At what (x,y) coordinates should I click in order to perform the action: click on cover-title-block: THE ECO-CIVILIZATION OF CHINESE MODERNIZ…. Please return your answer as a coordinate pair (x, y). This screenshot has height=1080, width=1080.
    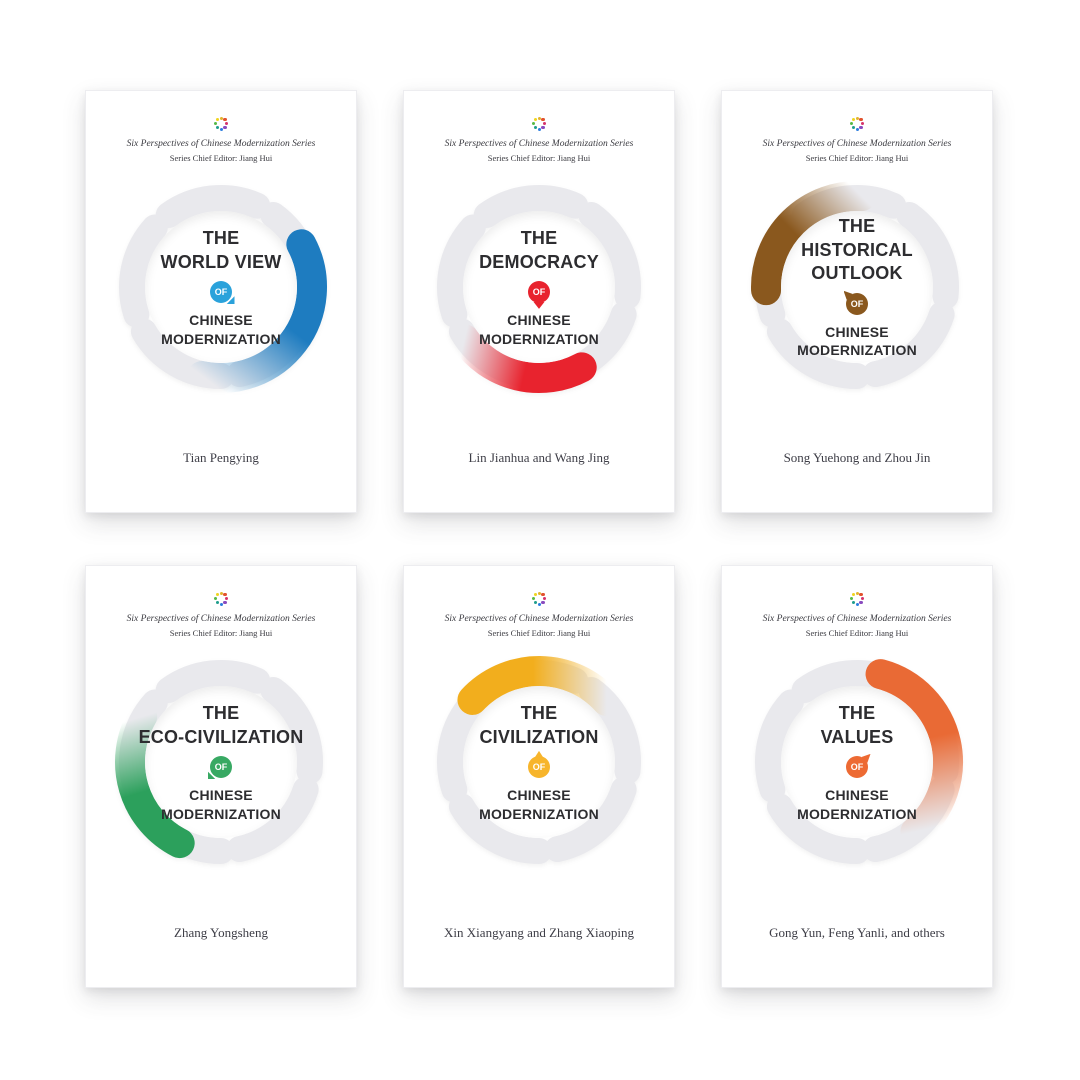
    Looking at the image, I should click on (221, 762).